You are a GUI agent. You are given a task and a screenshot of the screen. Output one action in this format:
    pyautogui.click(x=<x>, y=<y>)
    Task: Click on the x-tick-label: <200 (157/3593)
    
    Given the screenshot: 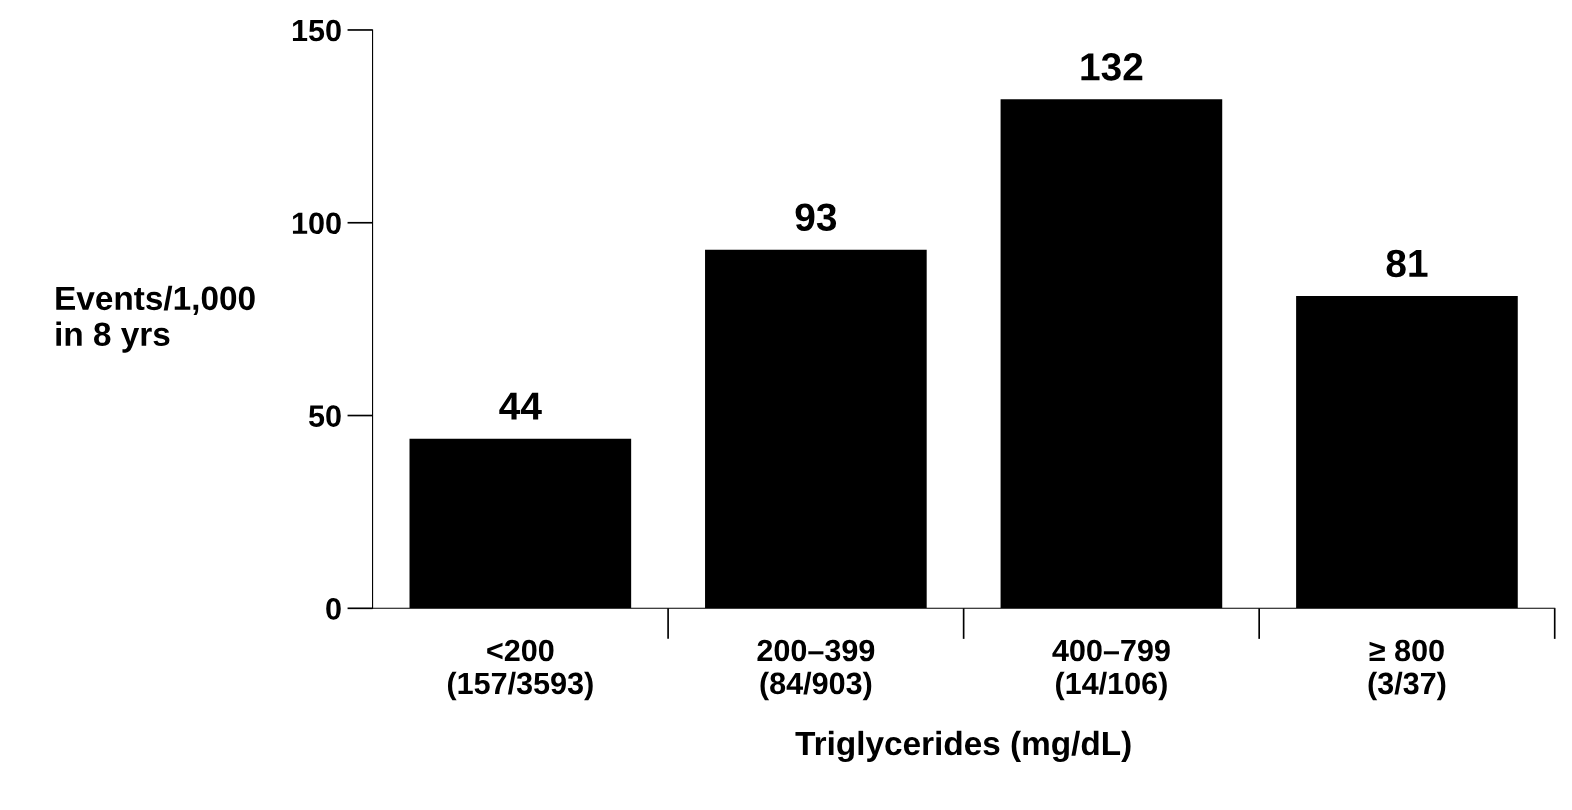 What is the action you would take?
    pyautogui.click(x=520, y=670)
    